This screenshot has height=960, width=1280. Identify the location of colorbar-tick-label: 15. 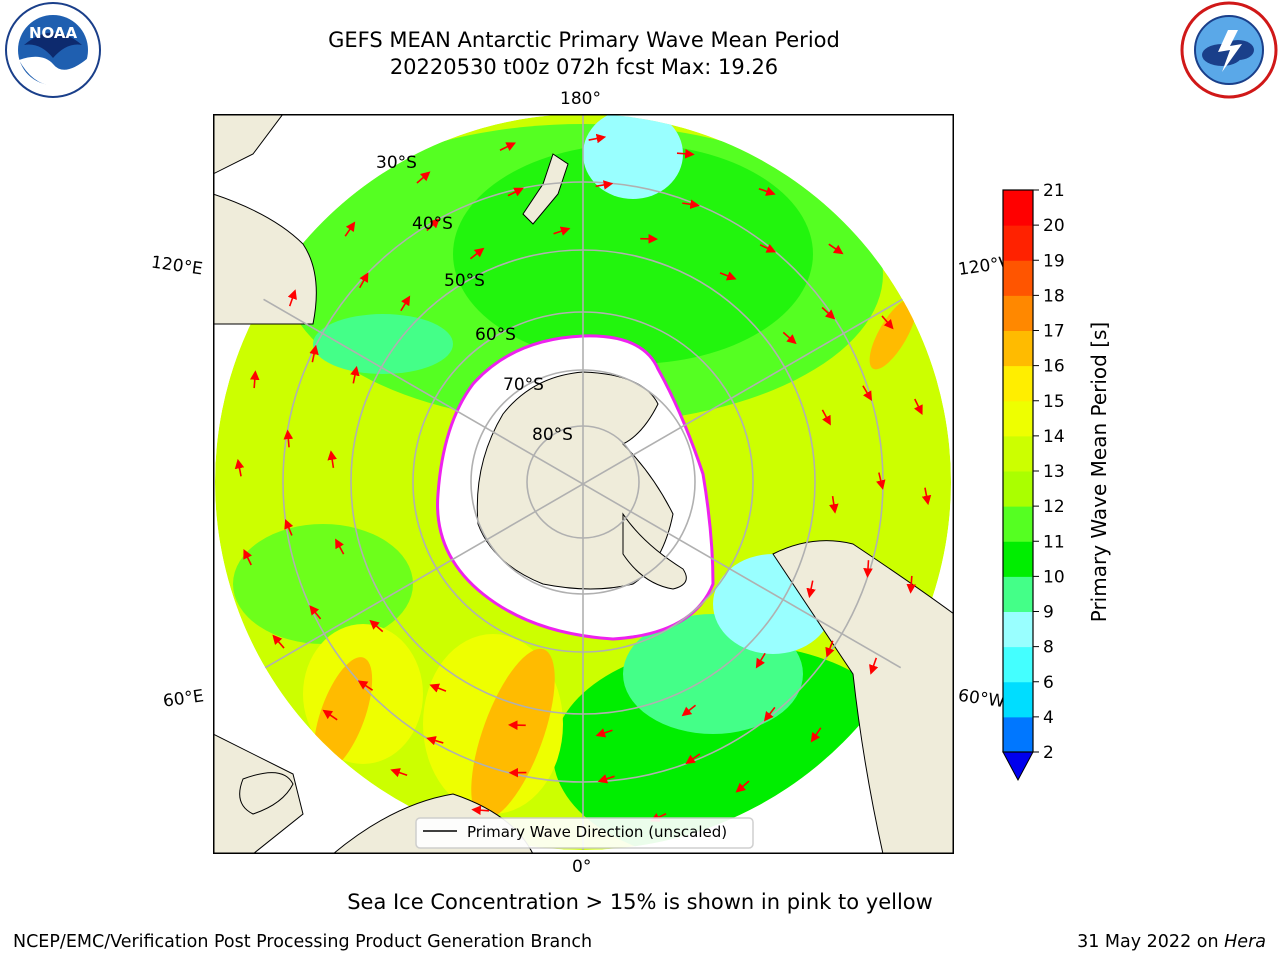
(1054, 402).